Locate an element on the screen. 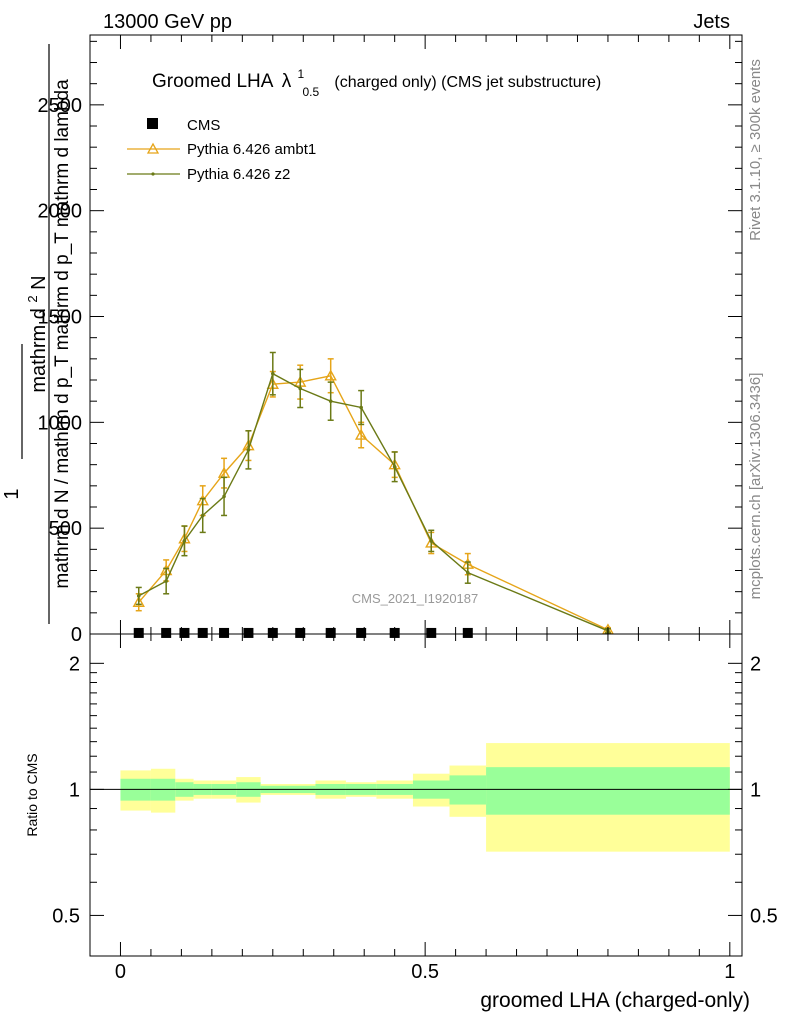 The image size is (786, 1029). main-ytick-label: 500 is located at coordinates (65, 529).